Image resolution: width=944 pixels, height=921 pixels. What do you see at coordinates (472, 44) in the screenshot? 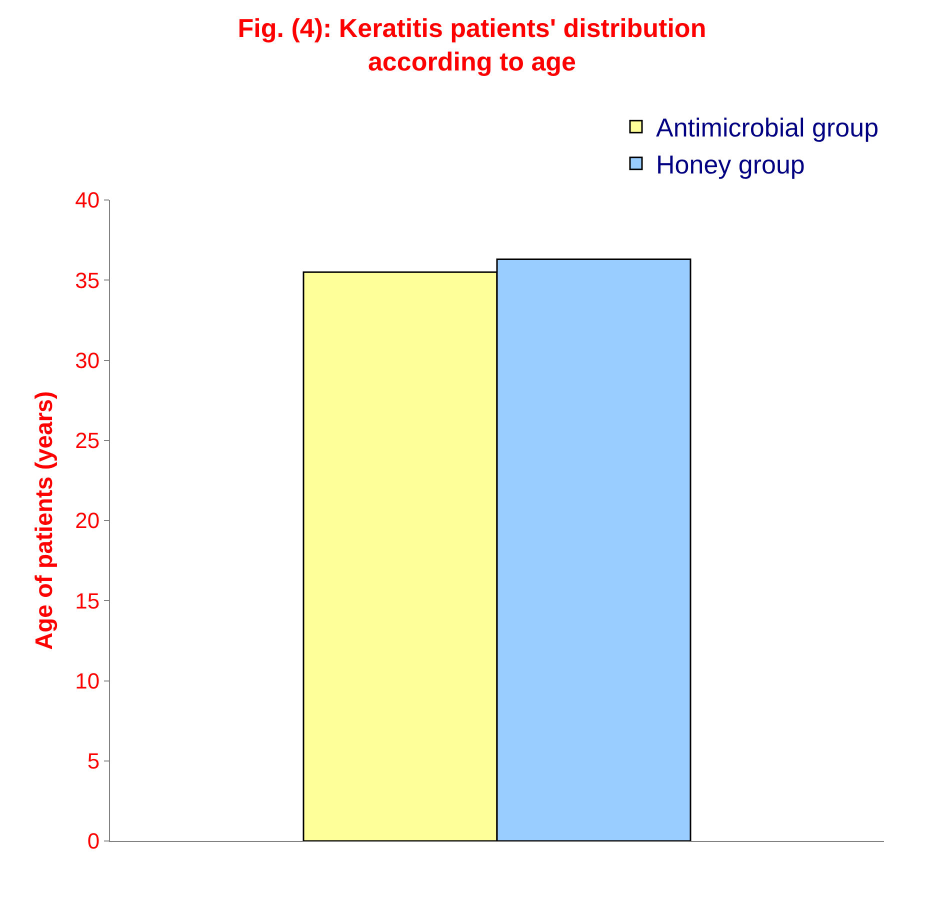
I see `chart-title: Fig. (4): Keratitis patients' distribution according to age` at bounding box center [472, 44].